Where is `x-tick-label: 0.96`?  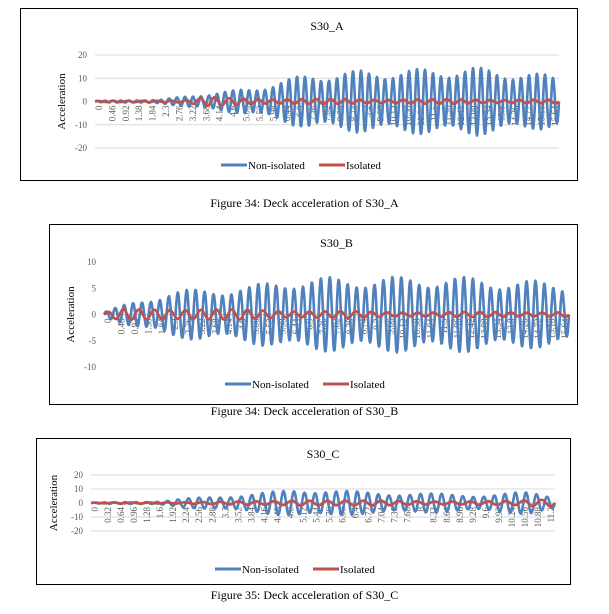 x-tick-label: 0.96 is located at coordinates (134, 515).